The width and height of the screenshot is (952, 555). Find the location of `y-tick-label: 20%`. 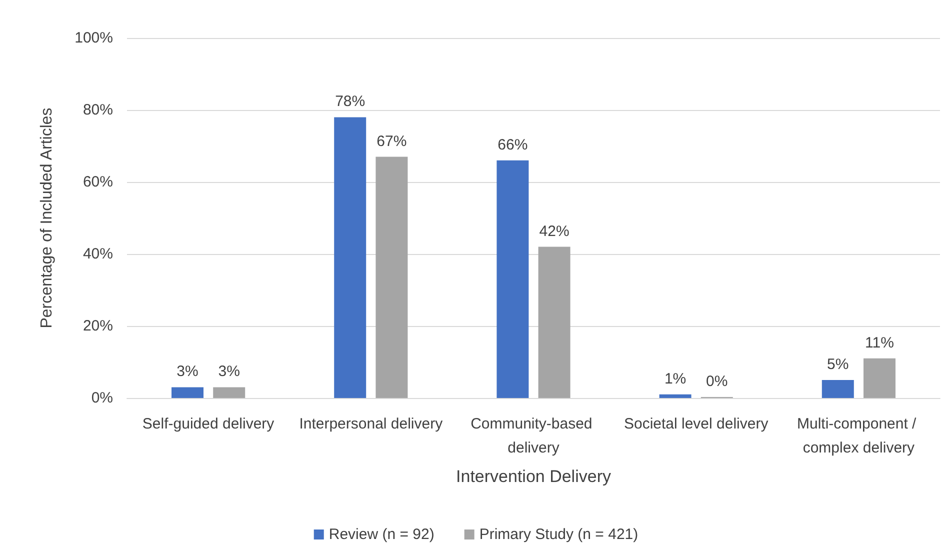

y-tick-label: 20% is located at coordinates (97, 326).